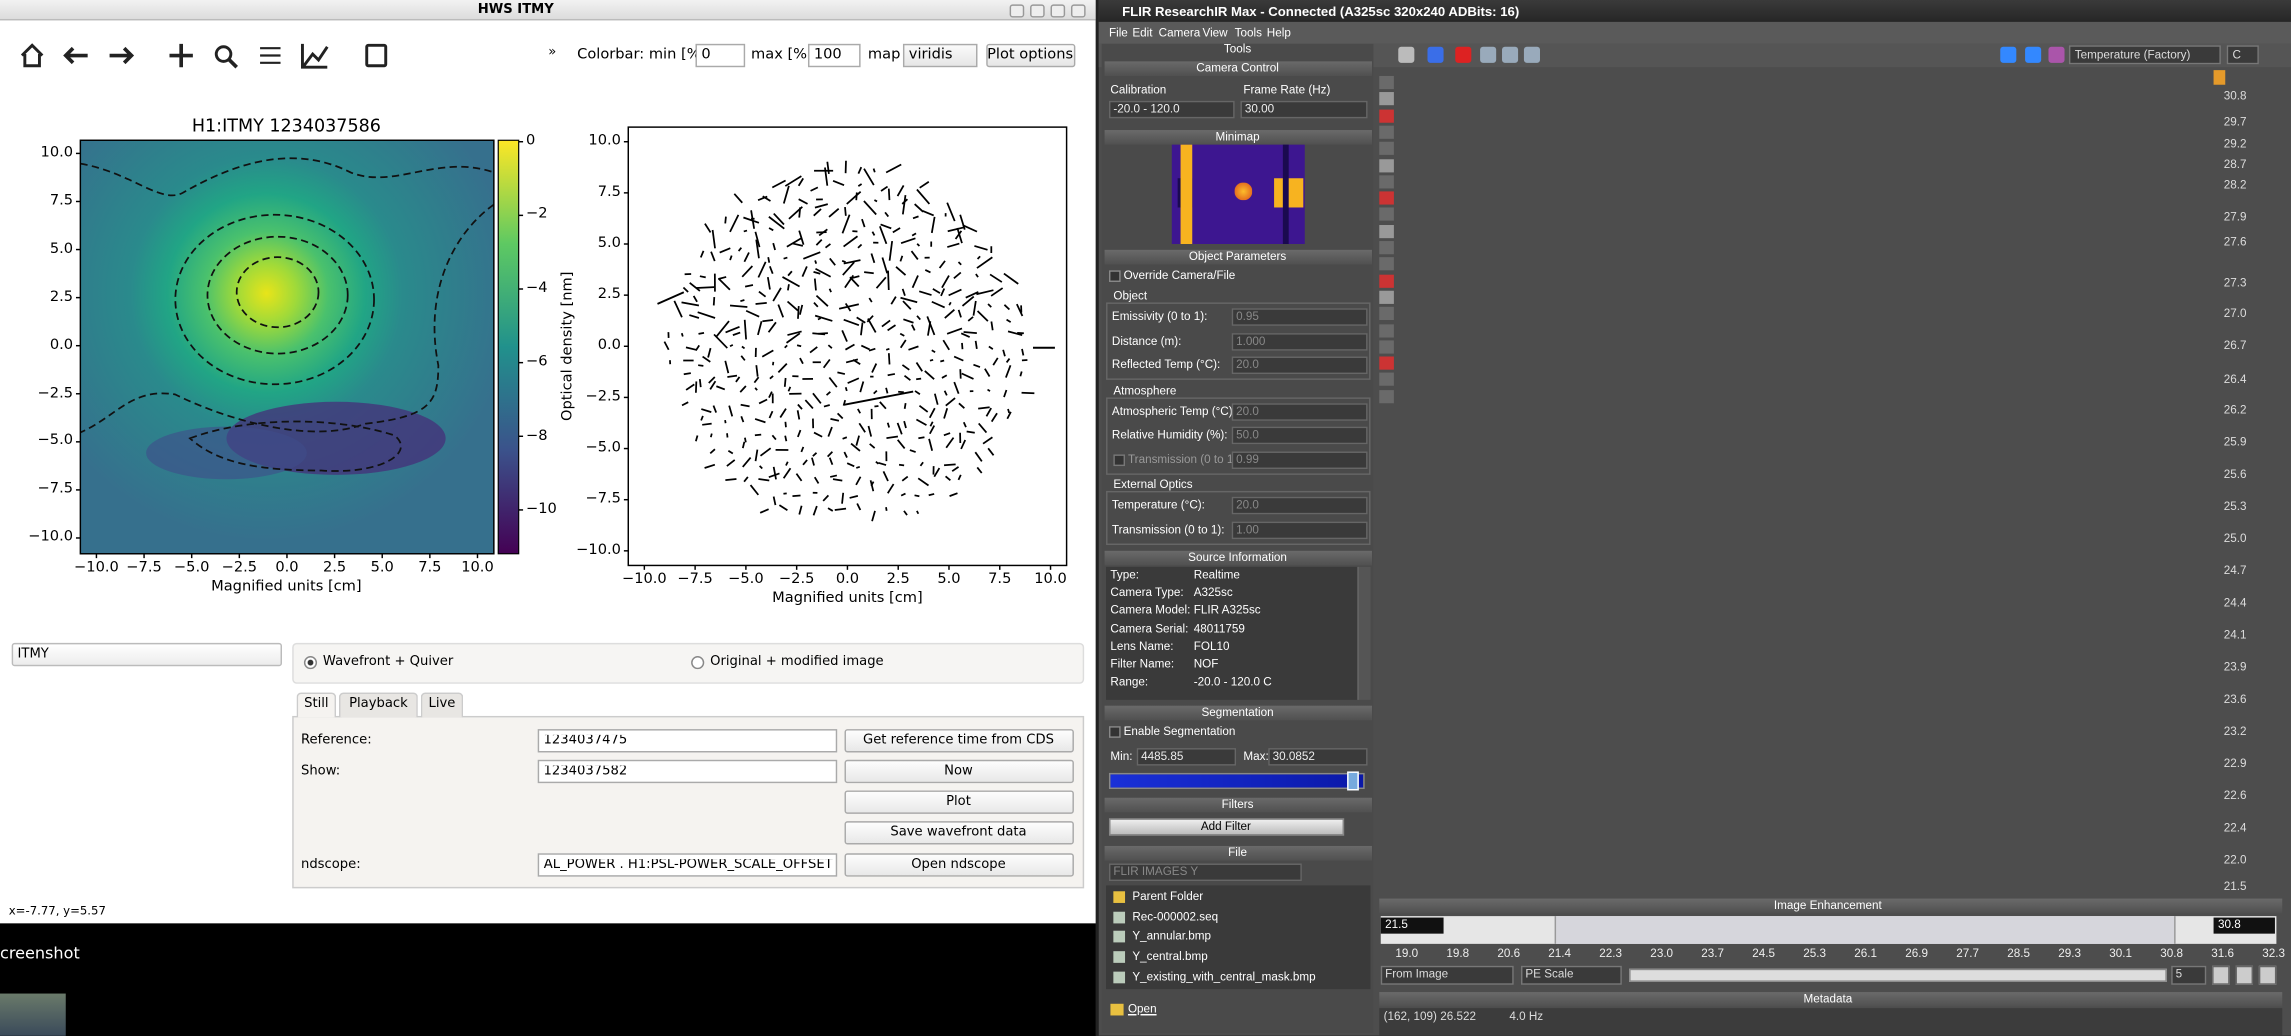  What do you see at coordinates (1030, 54) in the screenshot?
I see `button-label: Plot options` at bounding box center [1030, 54].